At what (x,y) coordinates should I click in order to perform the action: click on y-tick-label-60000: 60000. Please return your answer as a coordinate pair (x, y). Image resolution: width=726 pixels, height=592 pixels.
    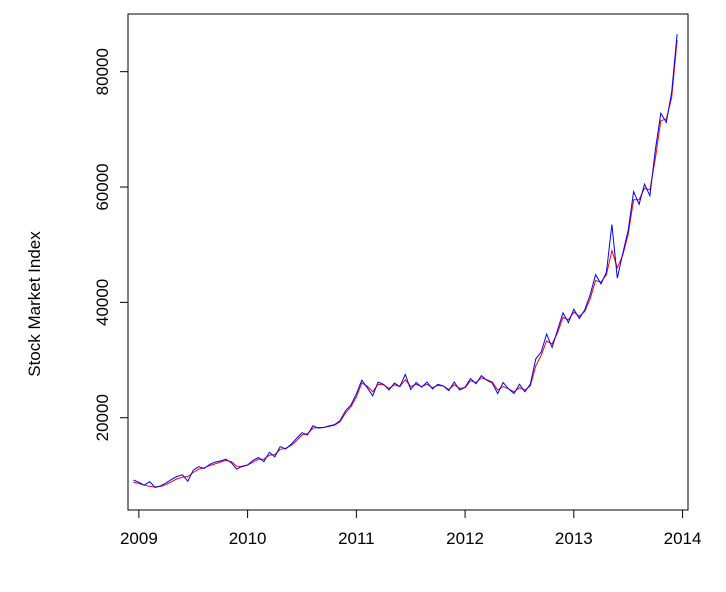
    Looking at the image, I should click on (102, 186).